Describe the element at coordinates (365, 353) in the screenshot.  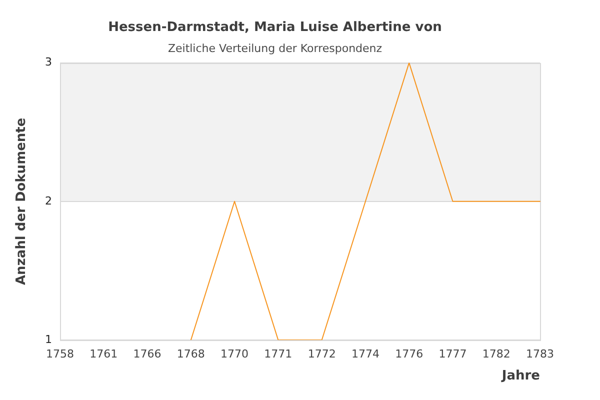
I see `x-tick-label: 1774` at that location.